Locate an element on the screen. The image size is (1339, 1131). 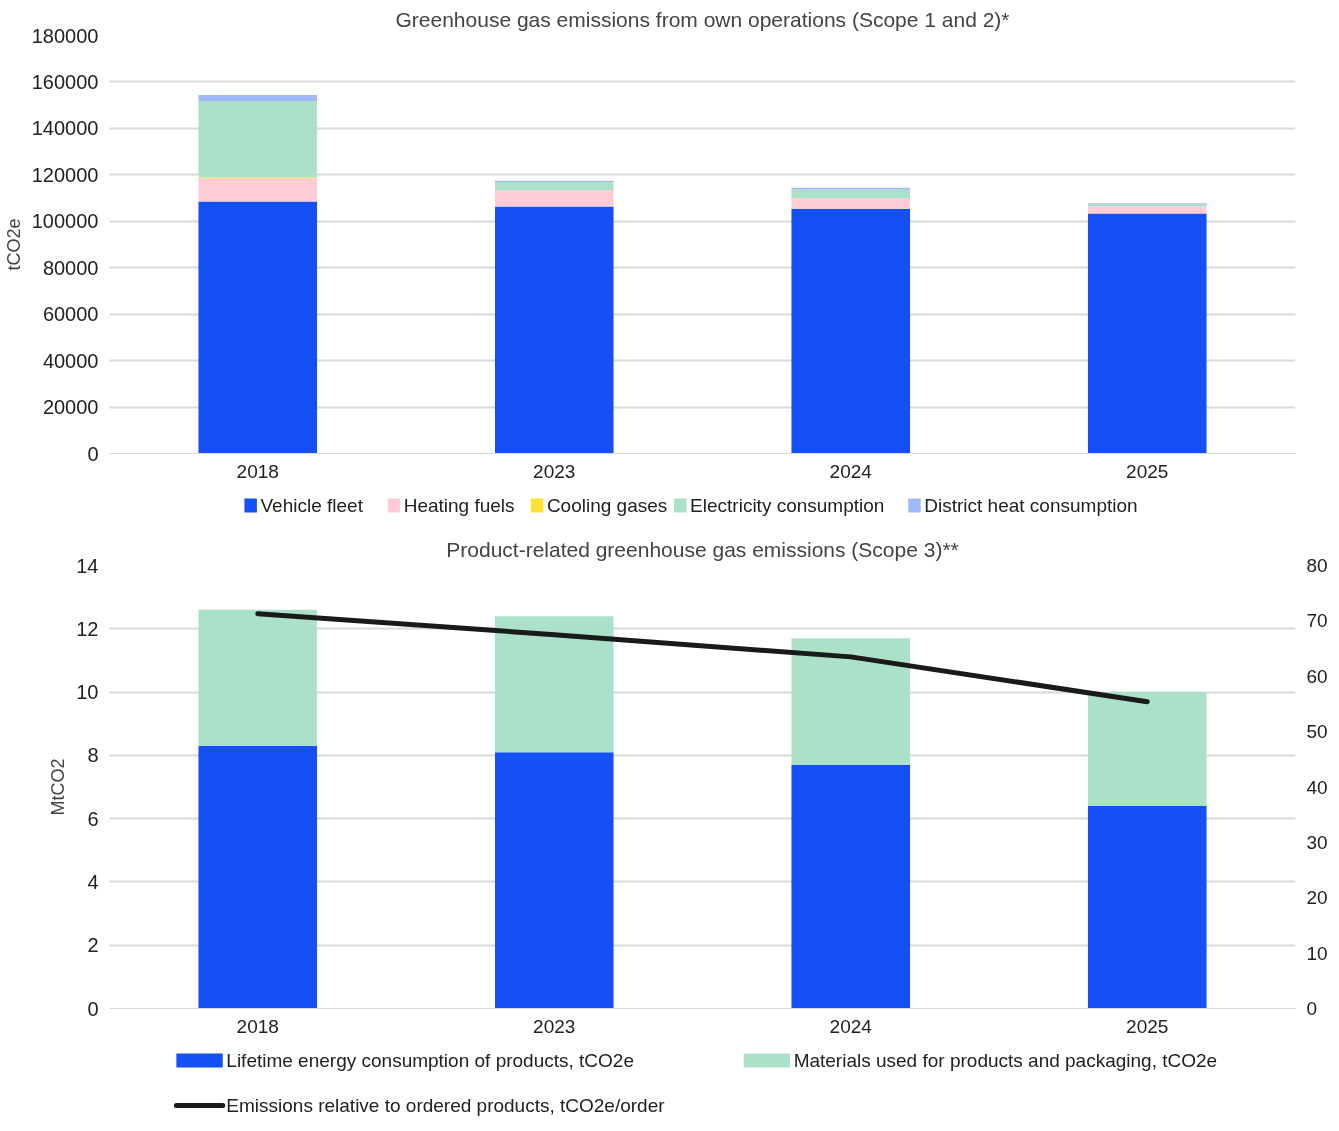
y2-tick-label: 70 is located at coordinates (1317, 621).